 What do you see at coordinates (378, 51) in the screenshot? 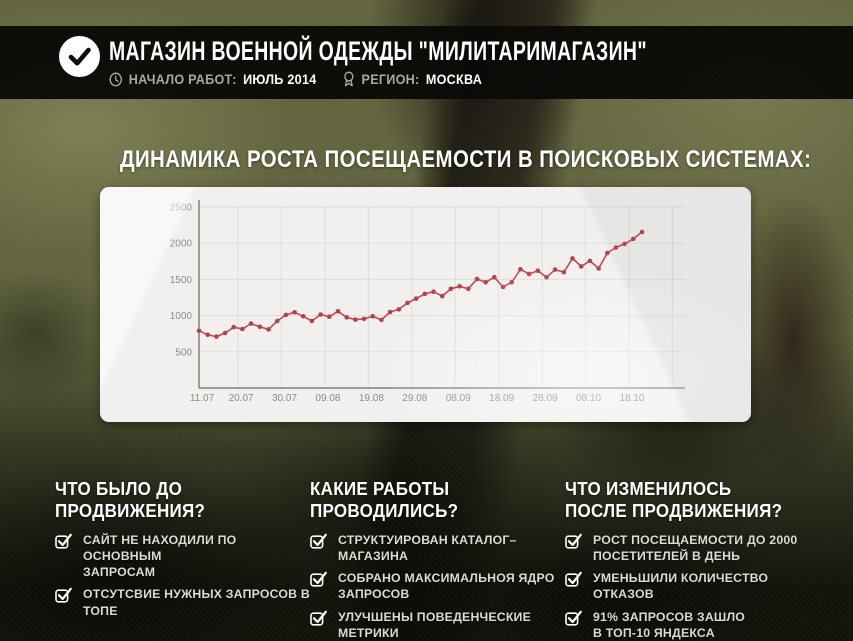
I see `page-title: МАГАЗИН ВОЕННОЙ ОДЕЖДЫ "МИЛИТАРИМАГАЗИН"` at bounding box center [378, 51].